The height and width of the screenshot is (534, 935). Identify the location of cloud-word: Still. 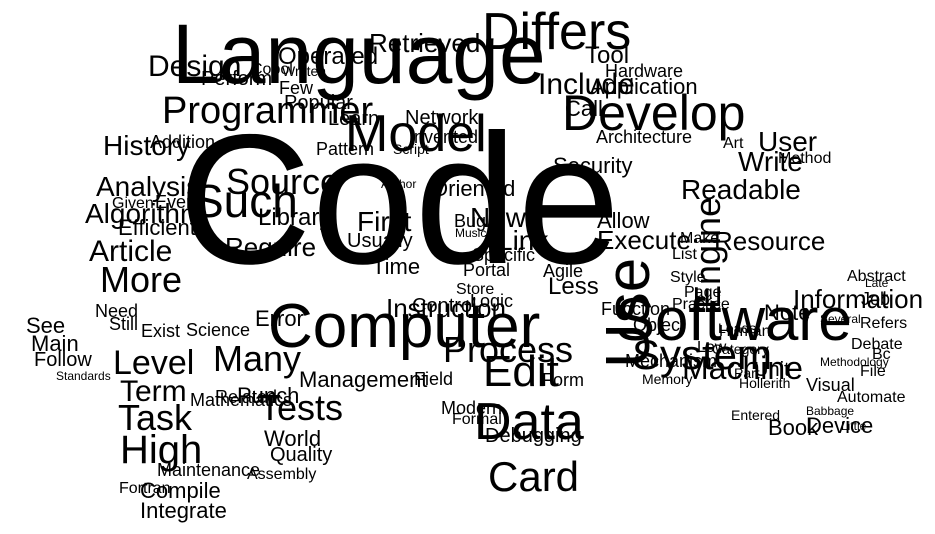
(124, 324).